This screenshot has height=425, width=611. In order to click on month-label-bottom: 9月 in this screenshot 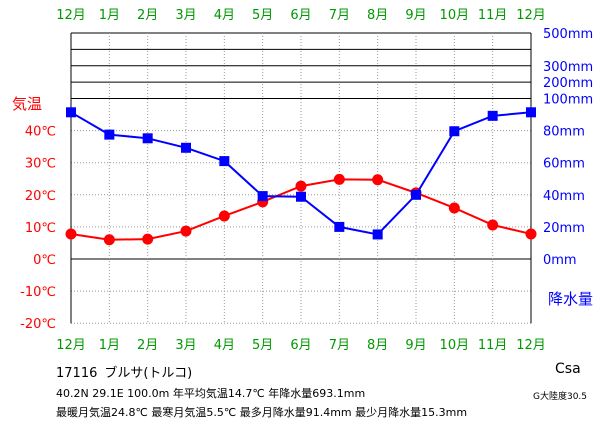, I will do `click(415, 345)`.